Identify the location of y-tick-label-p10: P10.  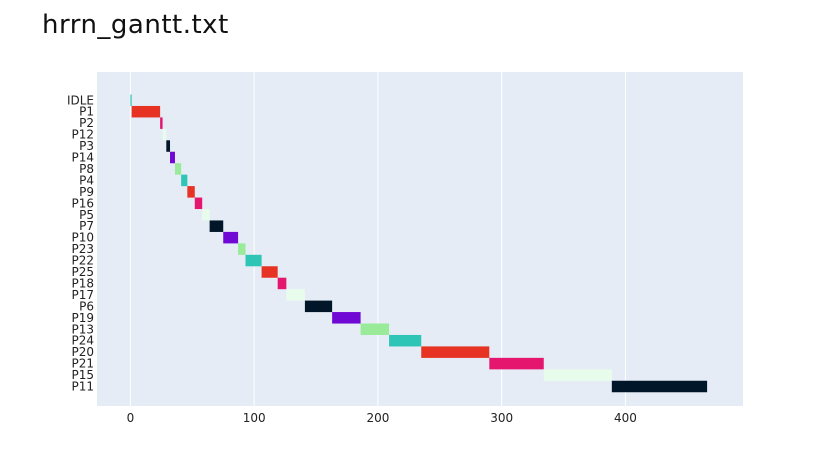
(82, 238).